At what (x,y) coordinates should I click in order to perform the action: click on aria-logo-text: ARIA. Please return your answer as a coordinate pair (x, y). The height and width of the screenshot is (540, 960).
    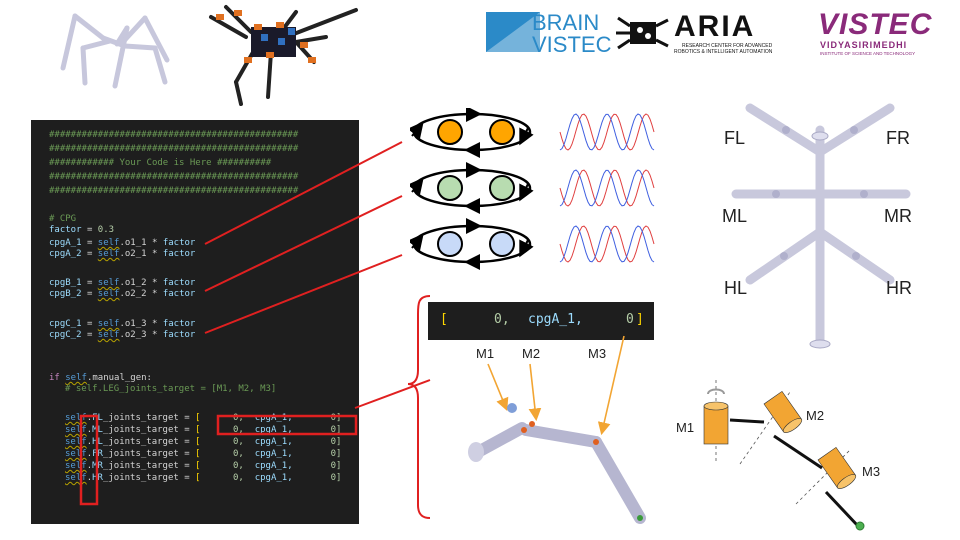
    Looking at the image, I should click on (715, 26).